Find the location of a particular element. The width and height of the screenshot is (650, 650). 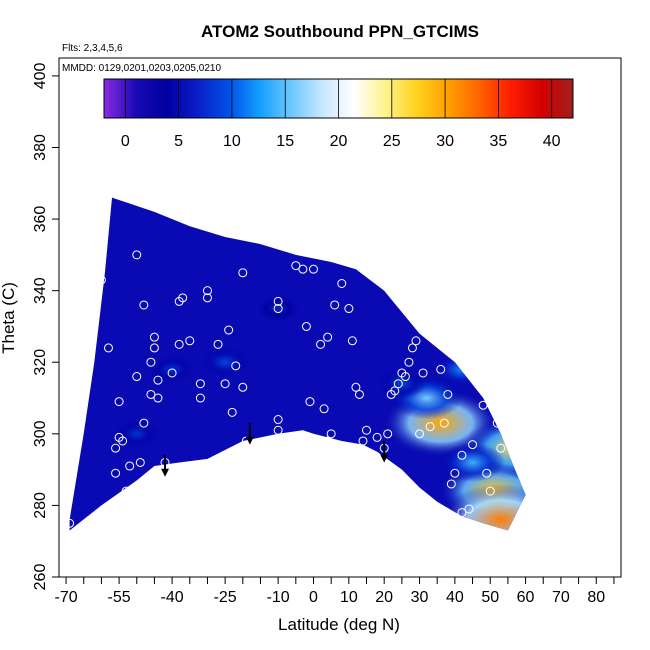

x-tick-label: 50 is located at coordinates (490, 597).